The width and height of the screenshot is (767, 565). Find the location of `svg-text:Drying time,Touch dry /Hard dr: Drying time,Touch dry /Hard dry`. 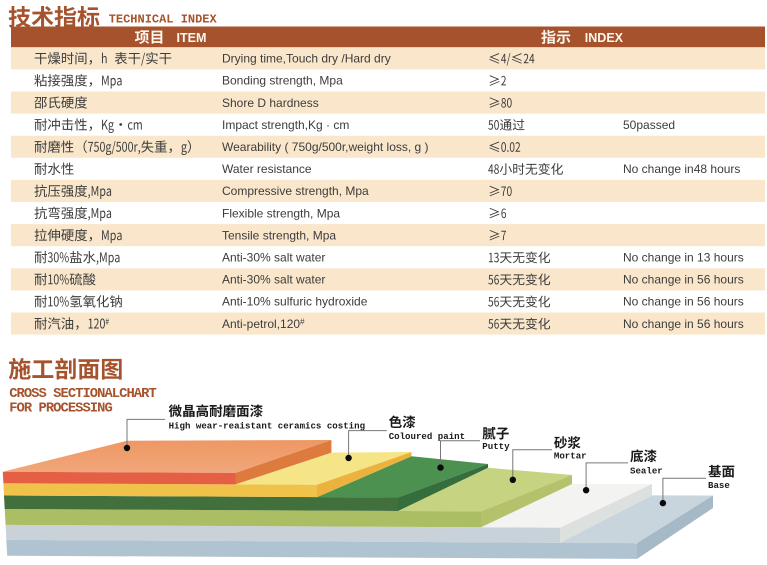

svg-text:Drying time,Touch dry /Hard dr: Drying time,Touch dry /Hard dry is located at coordinates (306, 59).